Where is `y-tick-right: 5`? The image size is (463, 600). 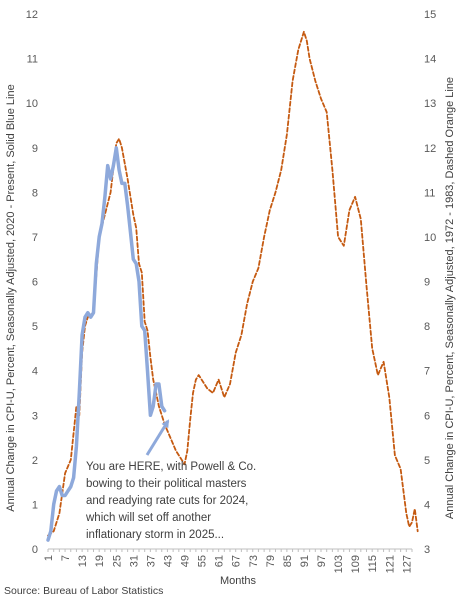
y-tick-right: 5 is located at coordinates (427, 461).